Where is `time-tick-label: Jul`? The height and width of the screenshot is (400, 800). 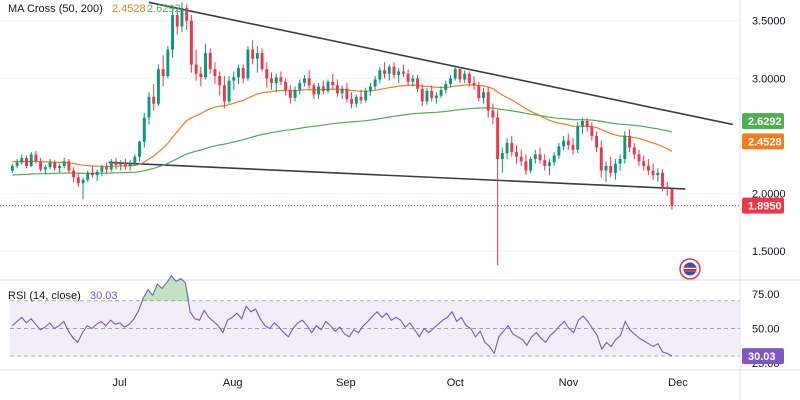
time-tick-label: Jul is located at coordinates (119, 383).